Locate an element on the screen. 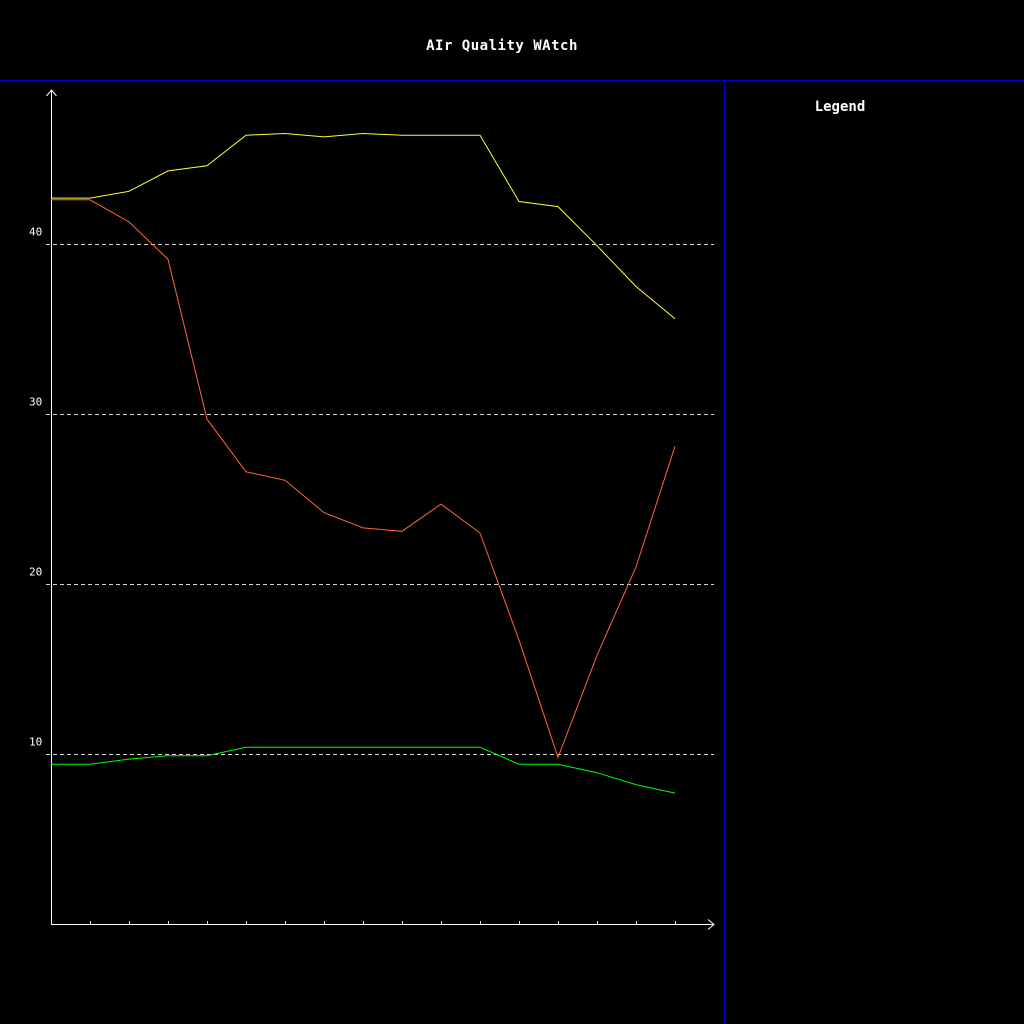  y-tick-label-10: 10 is located at coordinates (35, 742).